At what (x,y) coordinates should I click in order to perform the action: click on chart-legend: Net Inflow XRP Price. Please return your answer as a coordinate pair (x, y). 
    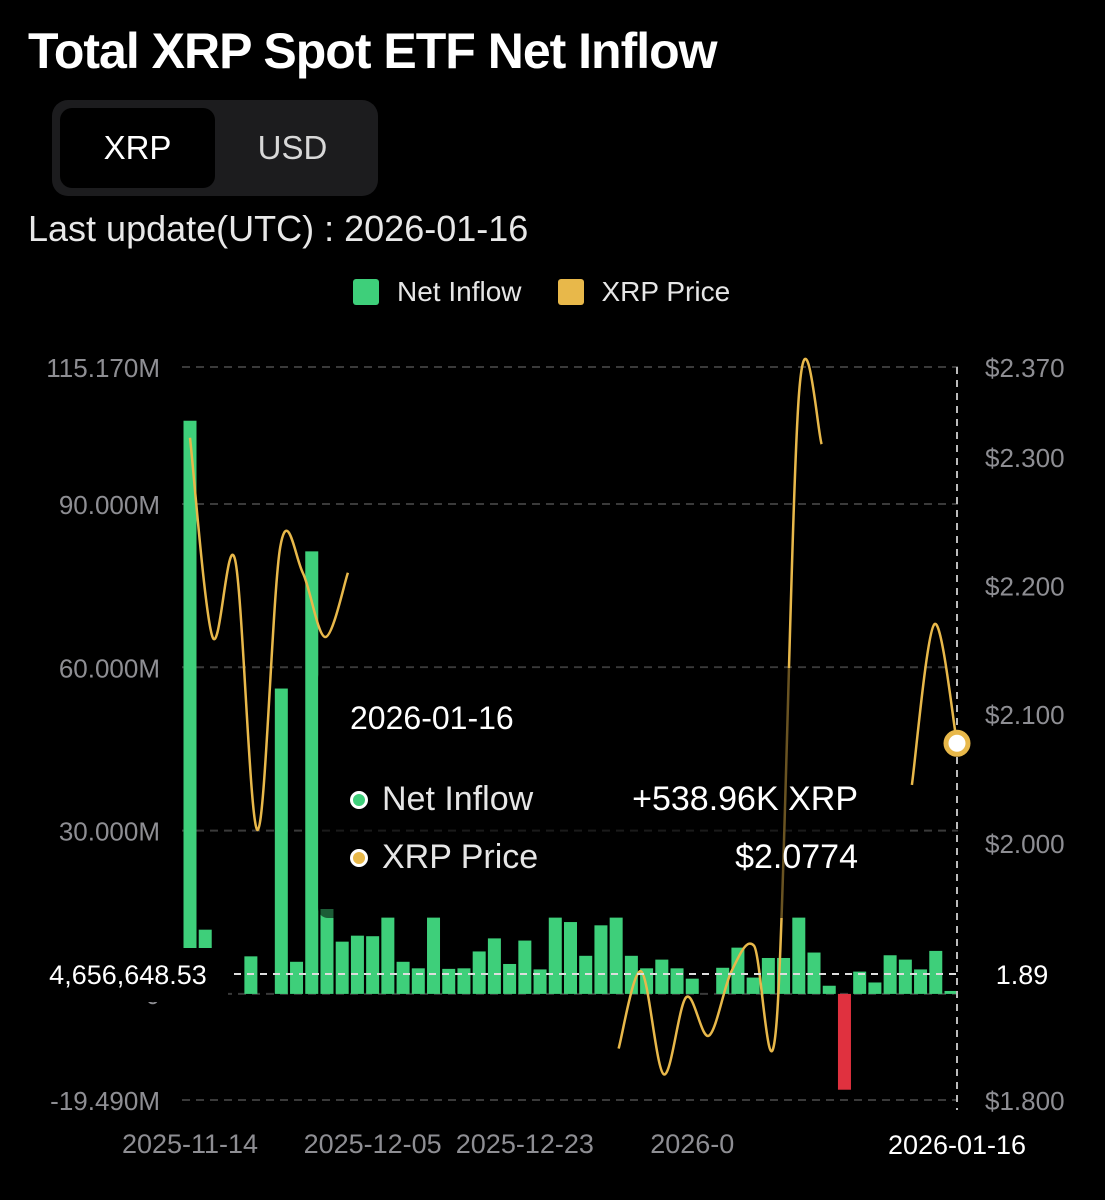
    Looking at the image, I should click on (541, 292).